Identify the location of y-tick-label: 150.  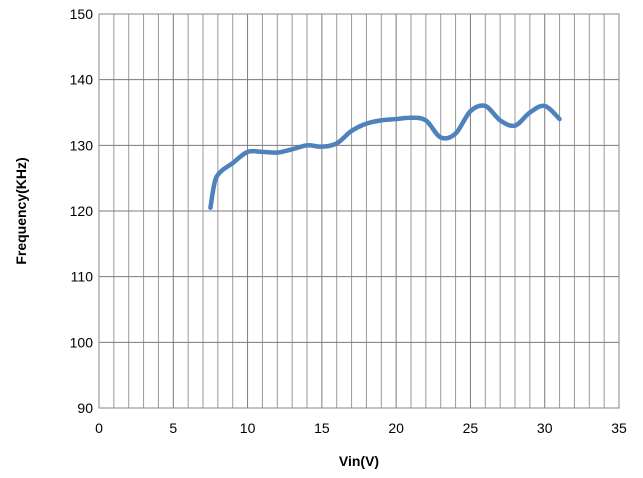
(82, 14).